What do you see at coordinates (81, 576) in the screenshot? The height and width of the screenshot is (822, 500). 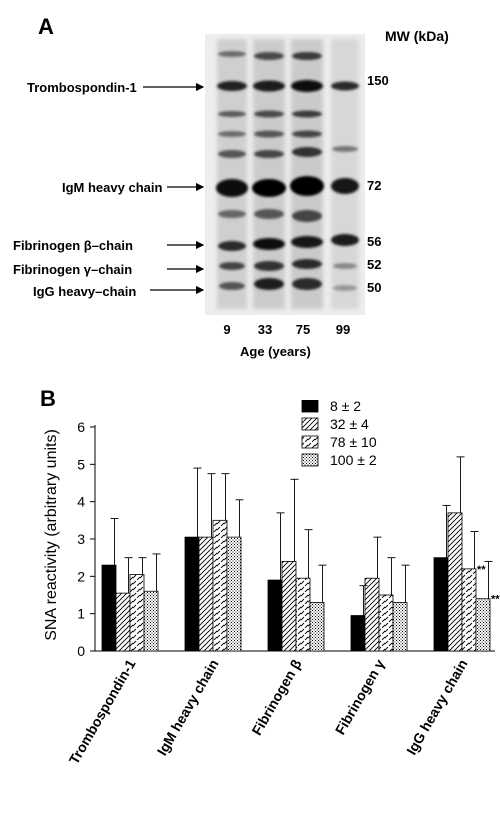 I see `y-tick-label: 2` at bounding box center [81, 576].